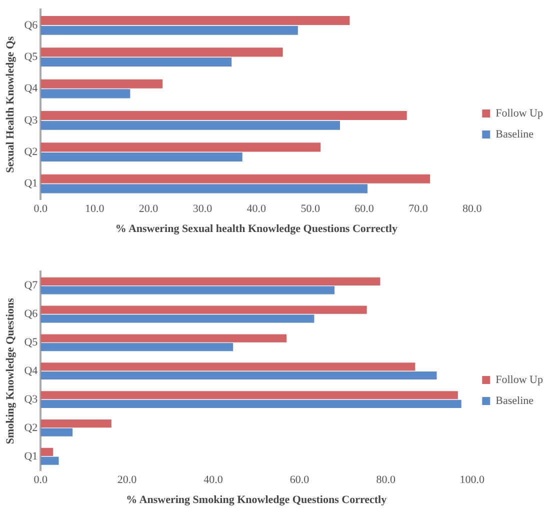 Image resolution: width=557 pixels, height=511 pixels. I want to click on x-tick-label: 30.0, so click(202, 209).